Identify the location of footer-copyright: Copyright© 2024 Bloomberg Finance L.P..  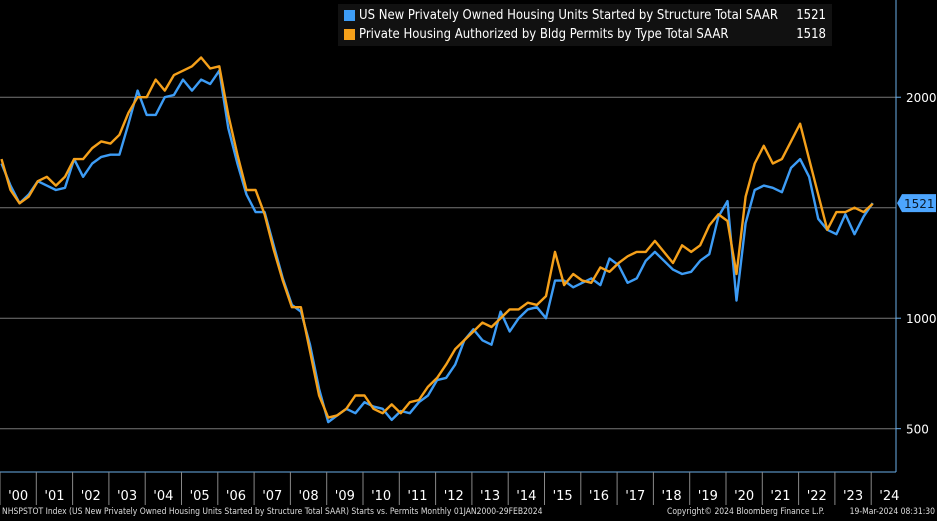
(746, 512).